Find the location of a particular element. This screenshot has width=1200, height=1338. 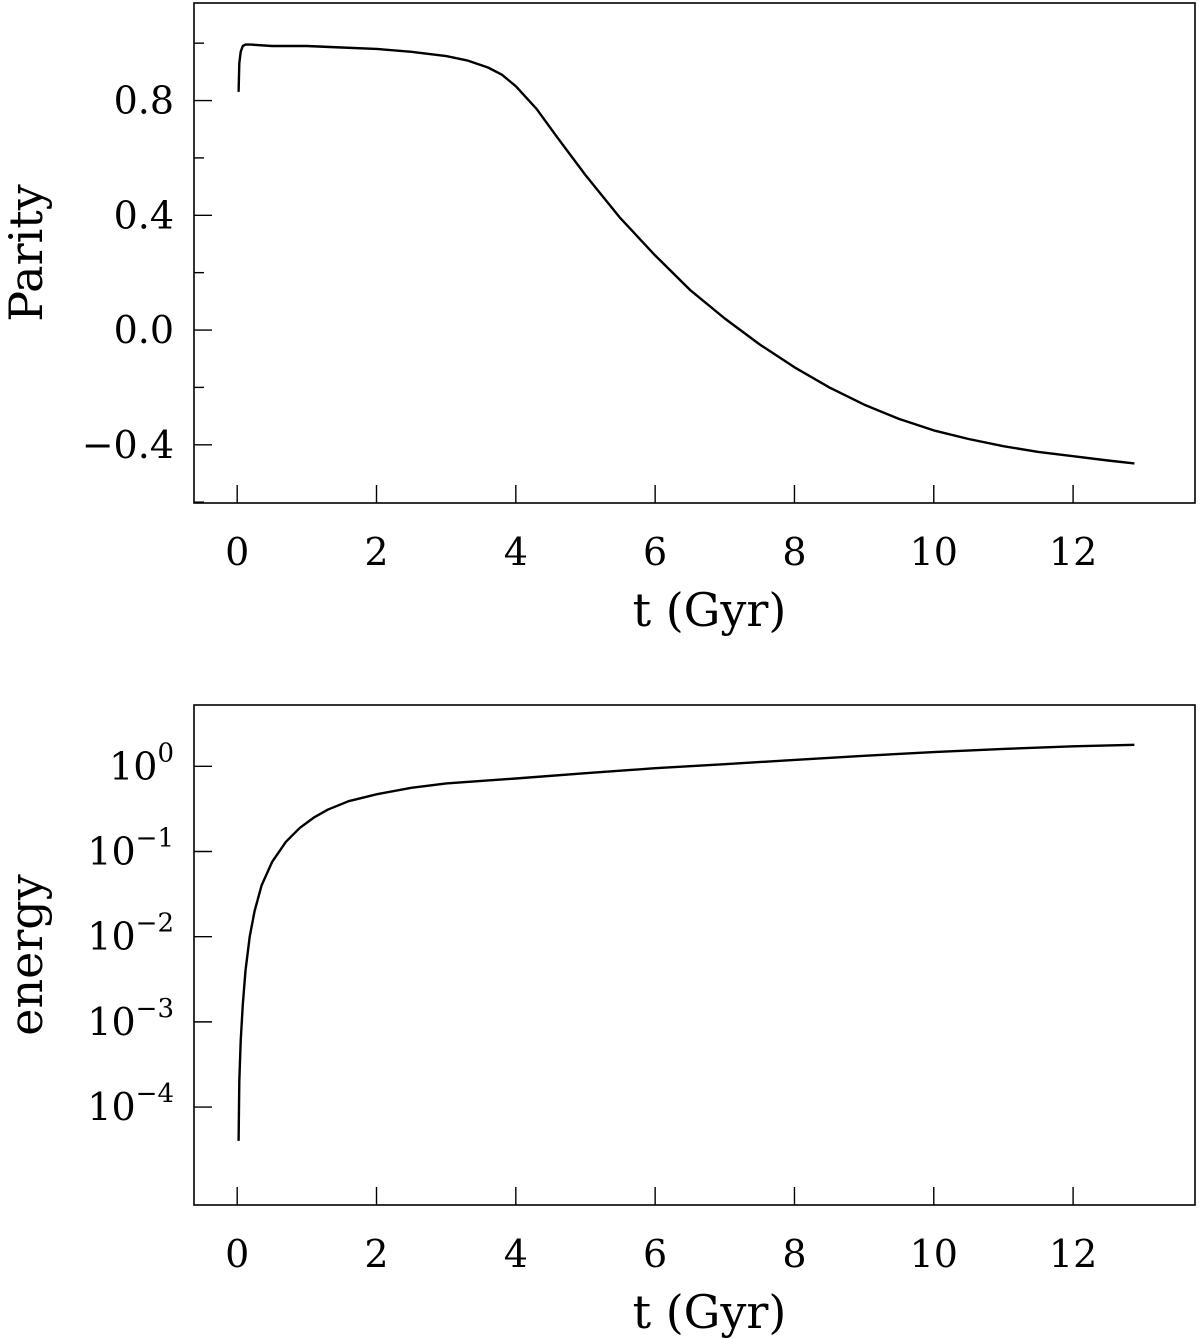

y-tick-label: 10⁻¹ is located at coordinates (130, 849).